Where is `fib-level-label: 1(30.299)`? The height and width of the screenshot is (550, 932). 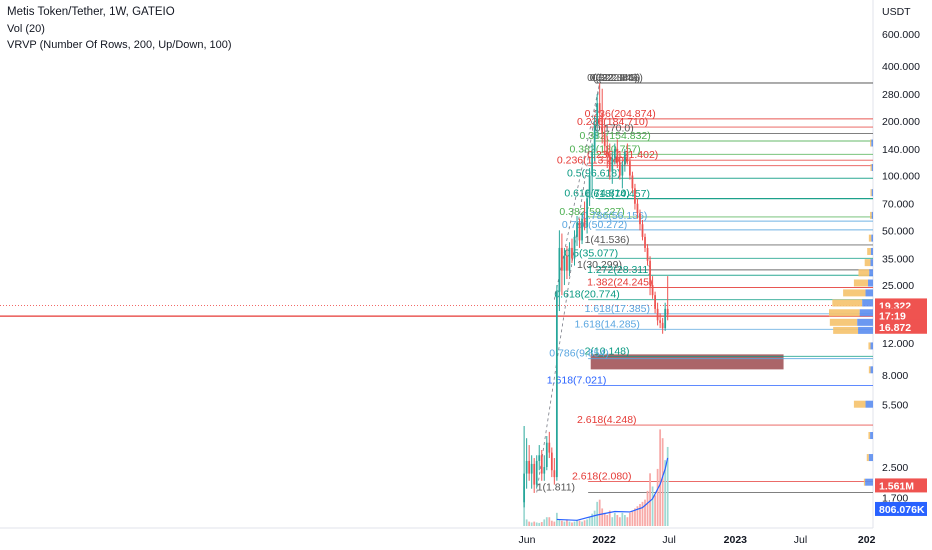
fib-level-label: 1(30.299) is located at coordinates (599, 265).